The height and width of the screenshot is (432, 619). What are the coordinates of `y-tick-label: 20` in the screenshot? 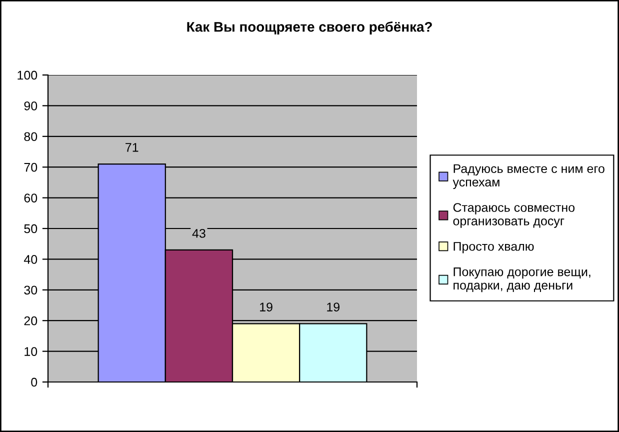 It's located at (31, 321).